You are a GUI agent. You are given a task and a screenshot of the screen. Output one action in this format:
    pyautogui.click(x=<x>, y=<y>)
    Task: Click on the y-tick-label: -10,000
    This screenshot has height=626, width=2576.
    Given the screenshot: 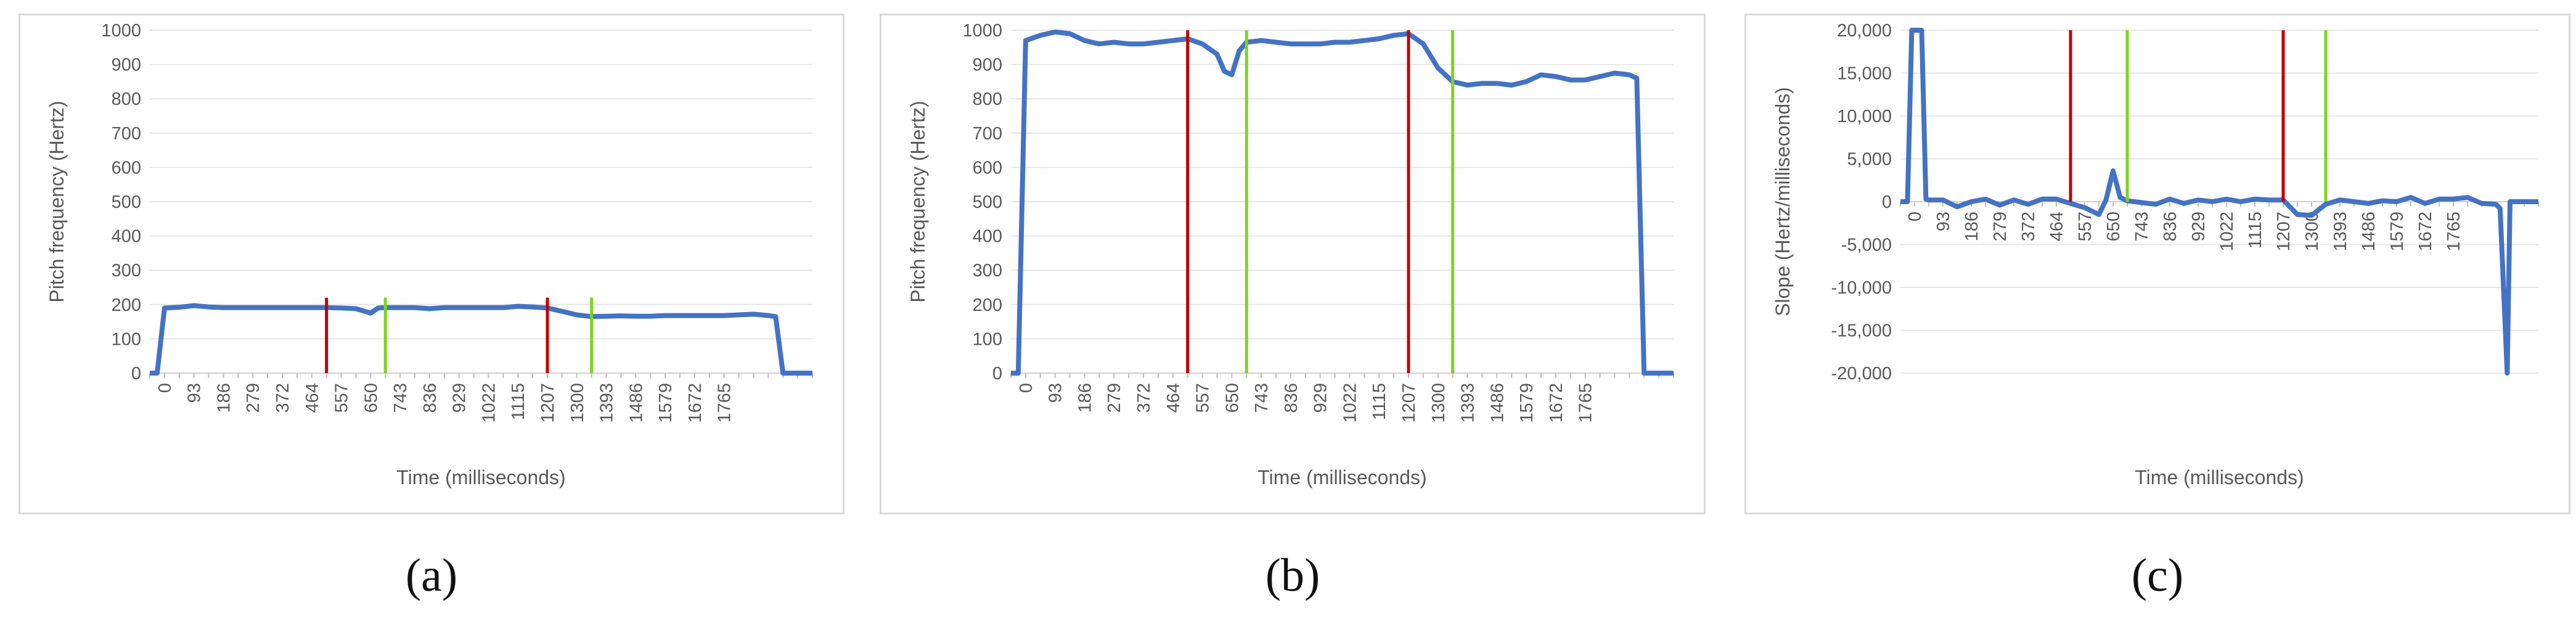 What is the action you would take?
    pyautogui.click(x=1861, y=288)
    